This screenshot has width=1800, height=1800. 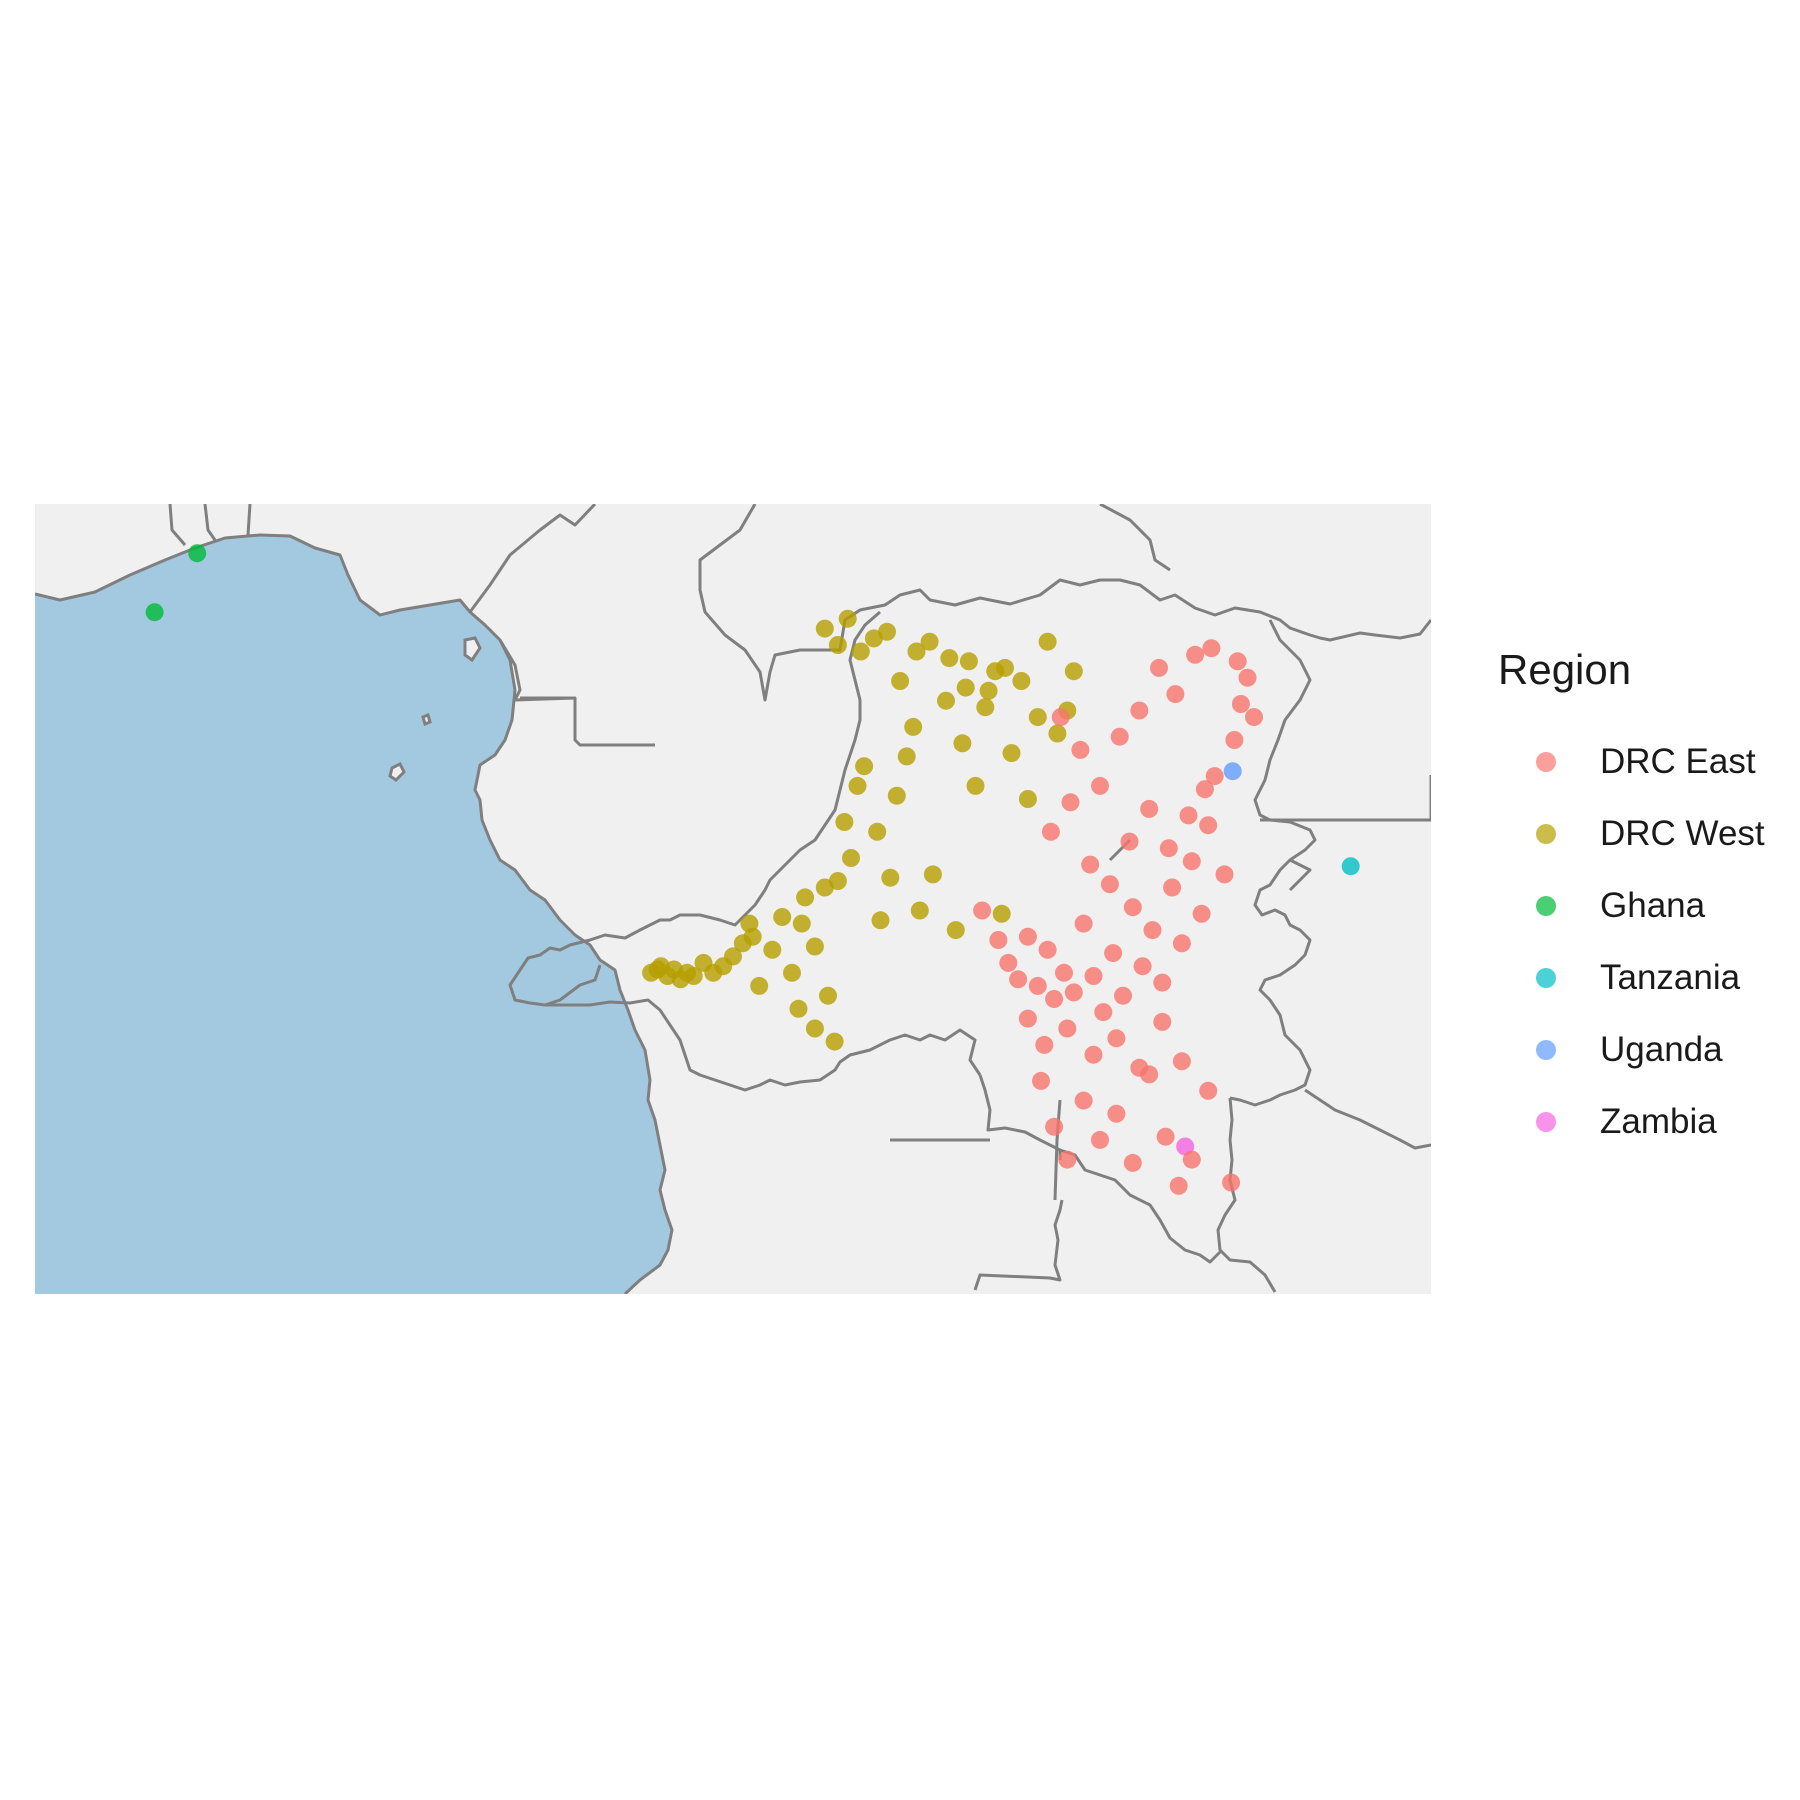 I want to click on legend-label: Zambia, so click(x=1658, y=1121).